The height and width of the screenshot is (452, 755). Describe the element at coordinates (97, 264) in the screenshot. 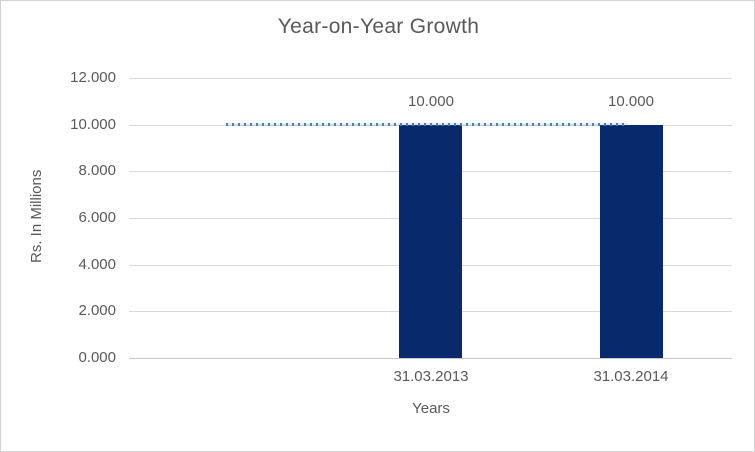

I see `y-tick-label: 4.000` at that location.